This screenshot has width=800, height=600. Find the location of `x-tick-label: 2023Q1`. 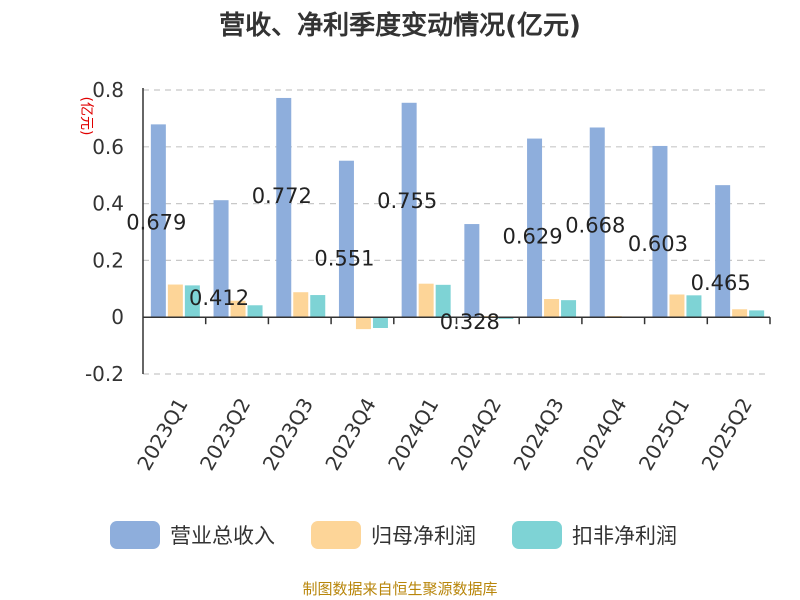

x-tick-label: 2023Q1 is located at coordinates (162, 434).